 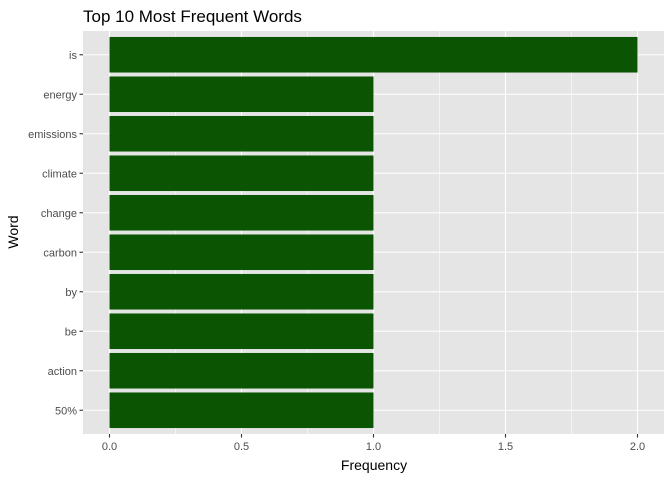 What do you see at coordinates (71, 293) in the screenshot?
I see `y-tick-label: by` at bounding box center [71, 293].